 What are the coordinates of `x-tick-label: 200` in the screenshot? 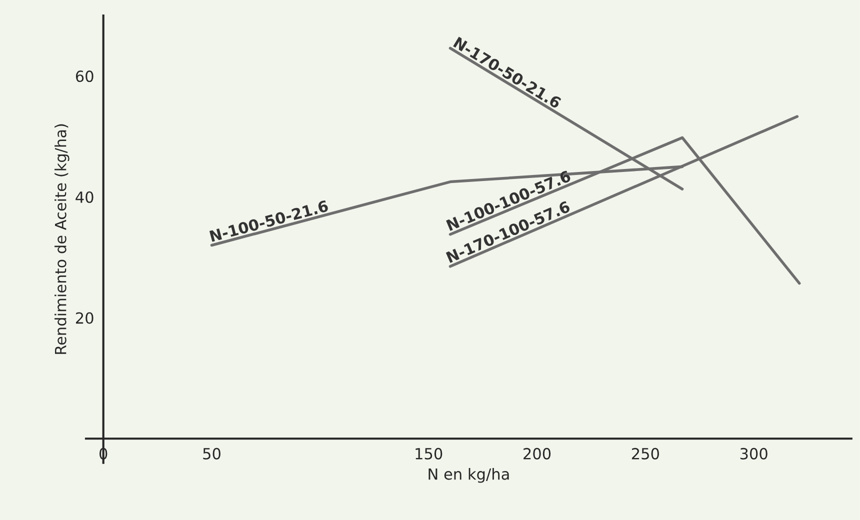 It's located at (537, 454).